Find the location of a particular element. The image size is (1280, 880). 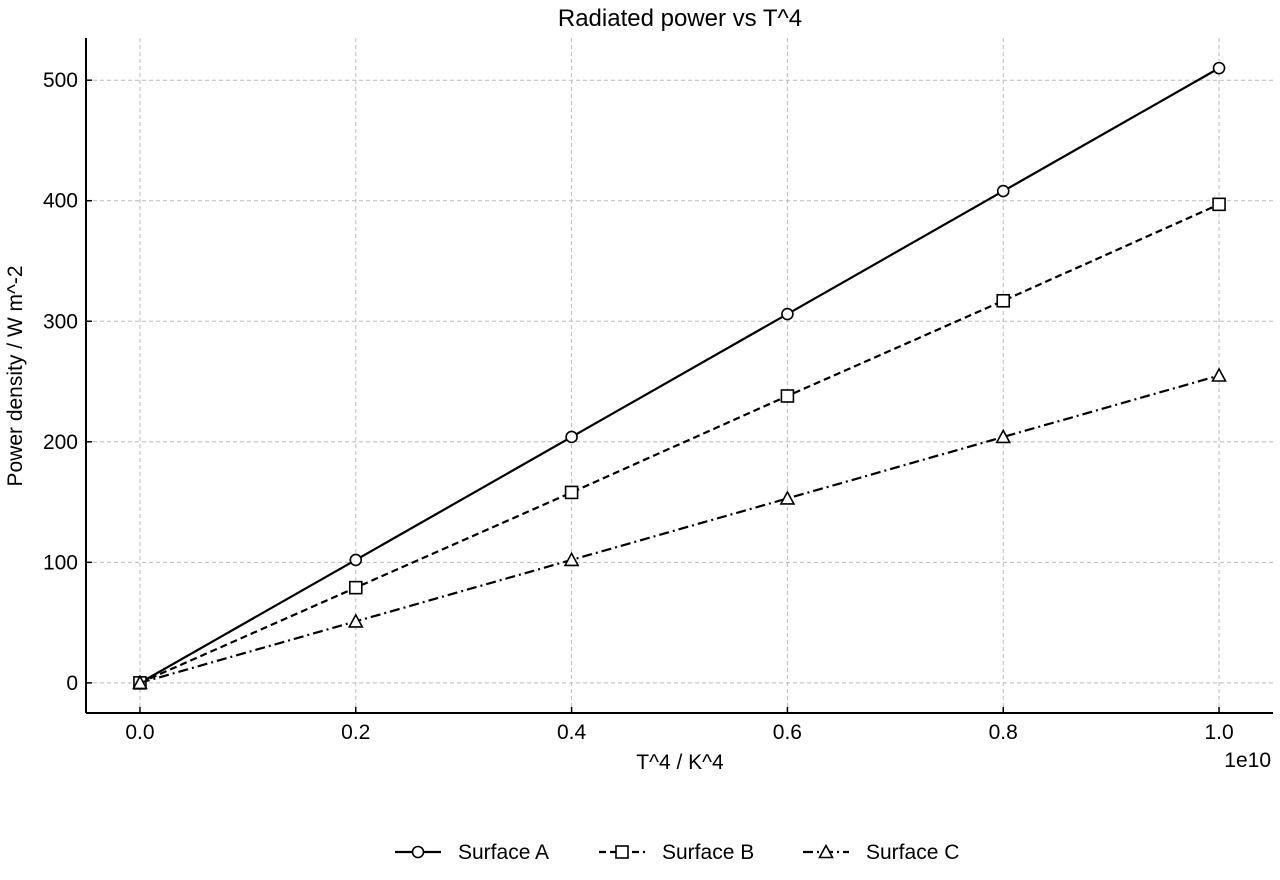

y-tick-label: 500 is located at coordinates (60, 80).